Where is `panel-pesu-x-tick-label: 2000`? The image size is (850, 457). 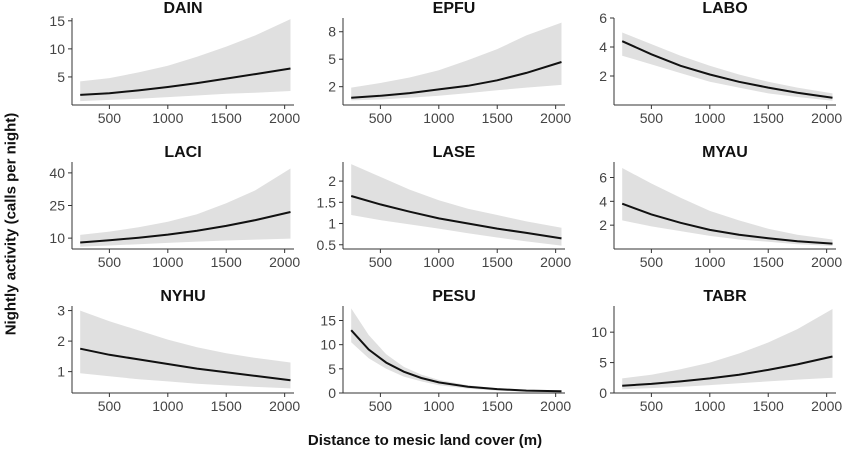 panel-pesu-x-tick-label: 2000 is located at coordinates (555, 406).